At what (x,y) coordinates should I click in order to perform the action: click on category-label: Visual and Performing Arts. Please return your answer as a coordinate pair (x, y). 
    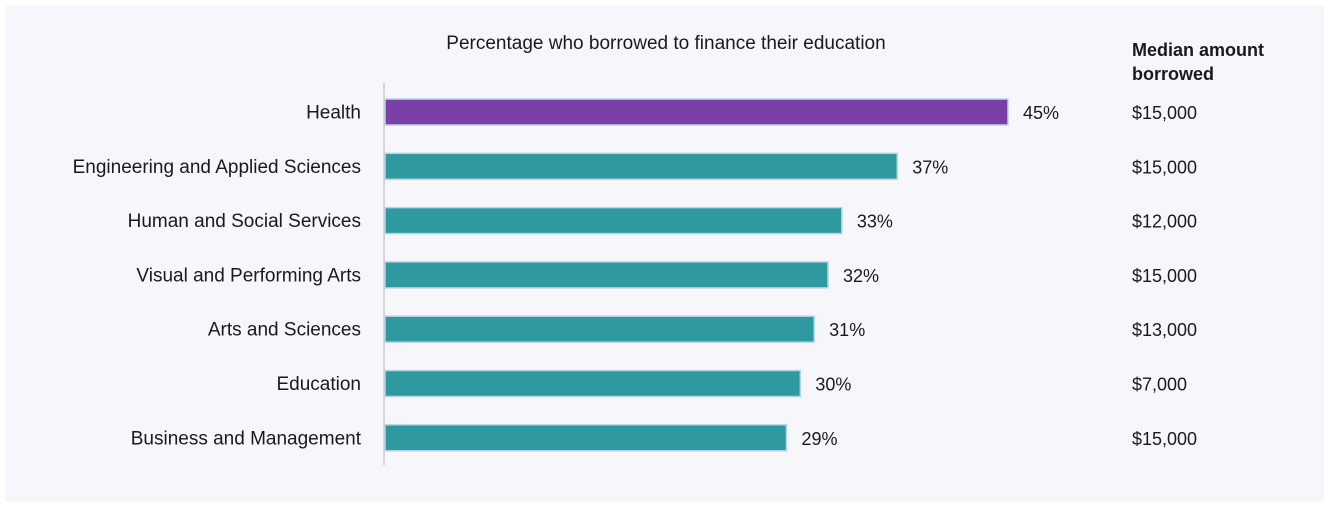
    Looking at the image, I should click on (248, 275).